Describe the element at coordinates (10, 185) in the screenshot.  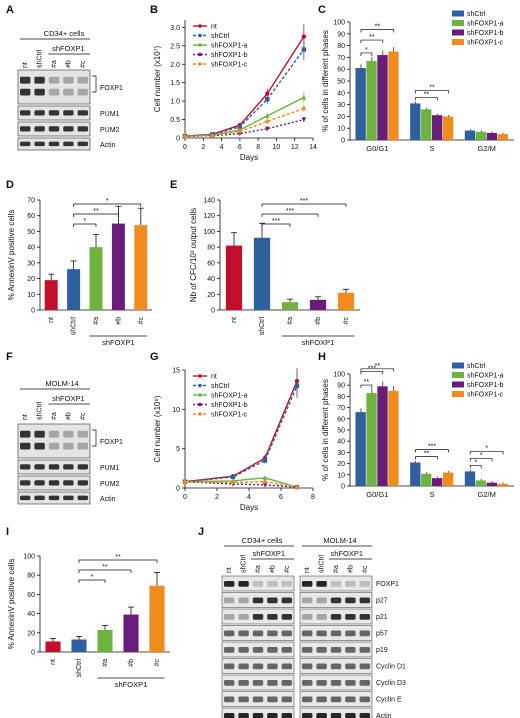
I see `panel-label-D: D` at that location.